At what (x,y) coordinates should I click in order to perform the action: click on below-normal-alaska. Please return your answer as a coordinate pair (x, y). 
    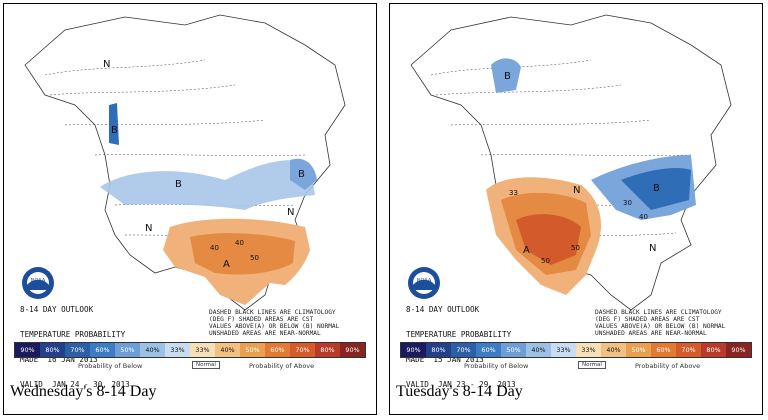
    Looking at the image, I should click on (506, 75).